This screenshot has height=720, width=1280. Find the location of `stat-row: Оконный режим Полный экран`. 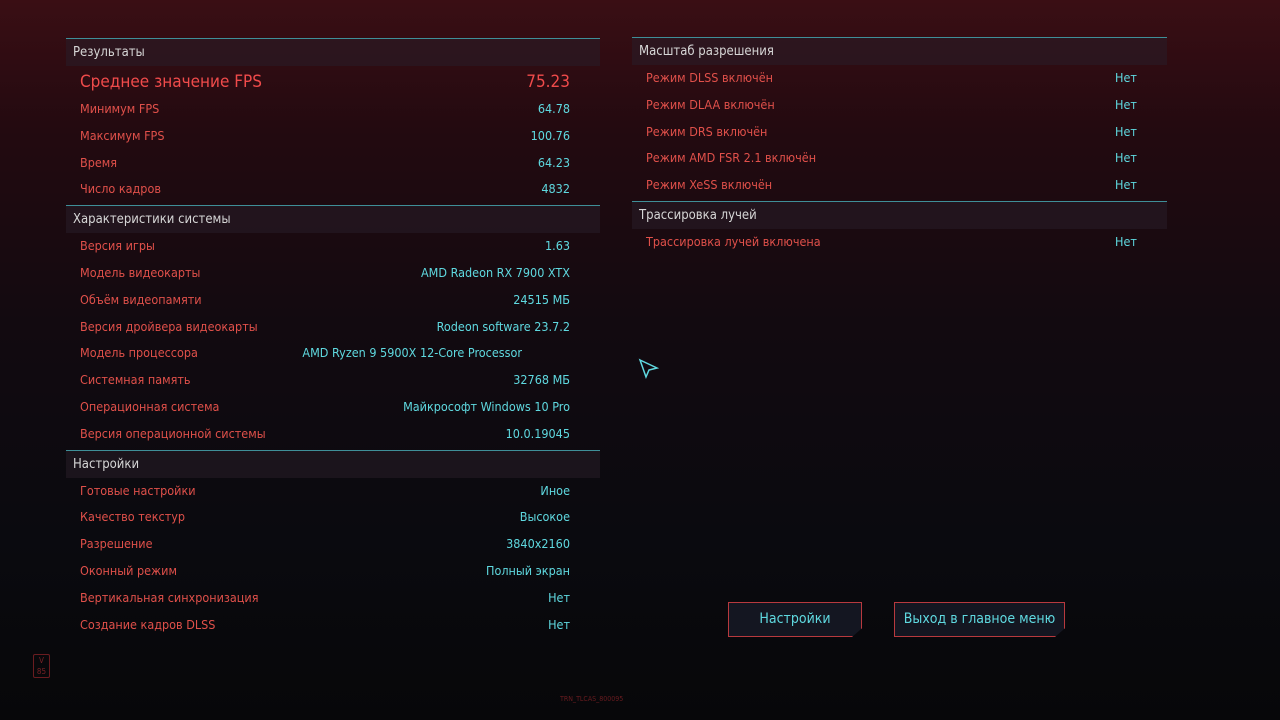

stat-row: Оконный режим Полный экран is located at coordinates (333, 571).